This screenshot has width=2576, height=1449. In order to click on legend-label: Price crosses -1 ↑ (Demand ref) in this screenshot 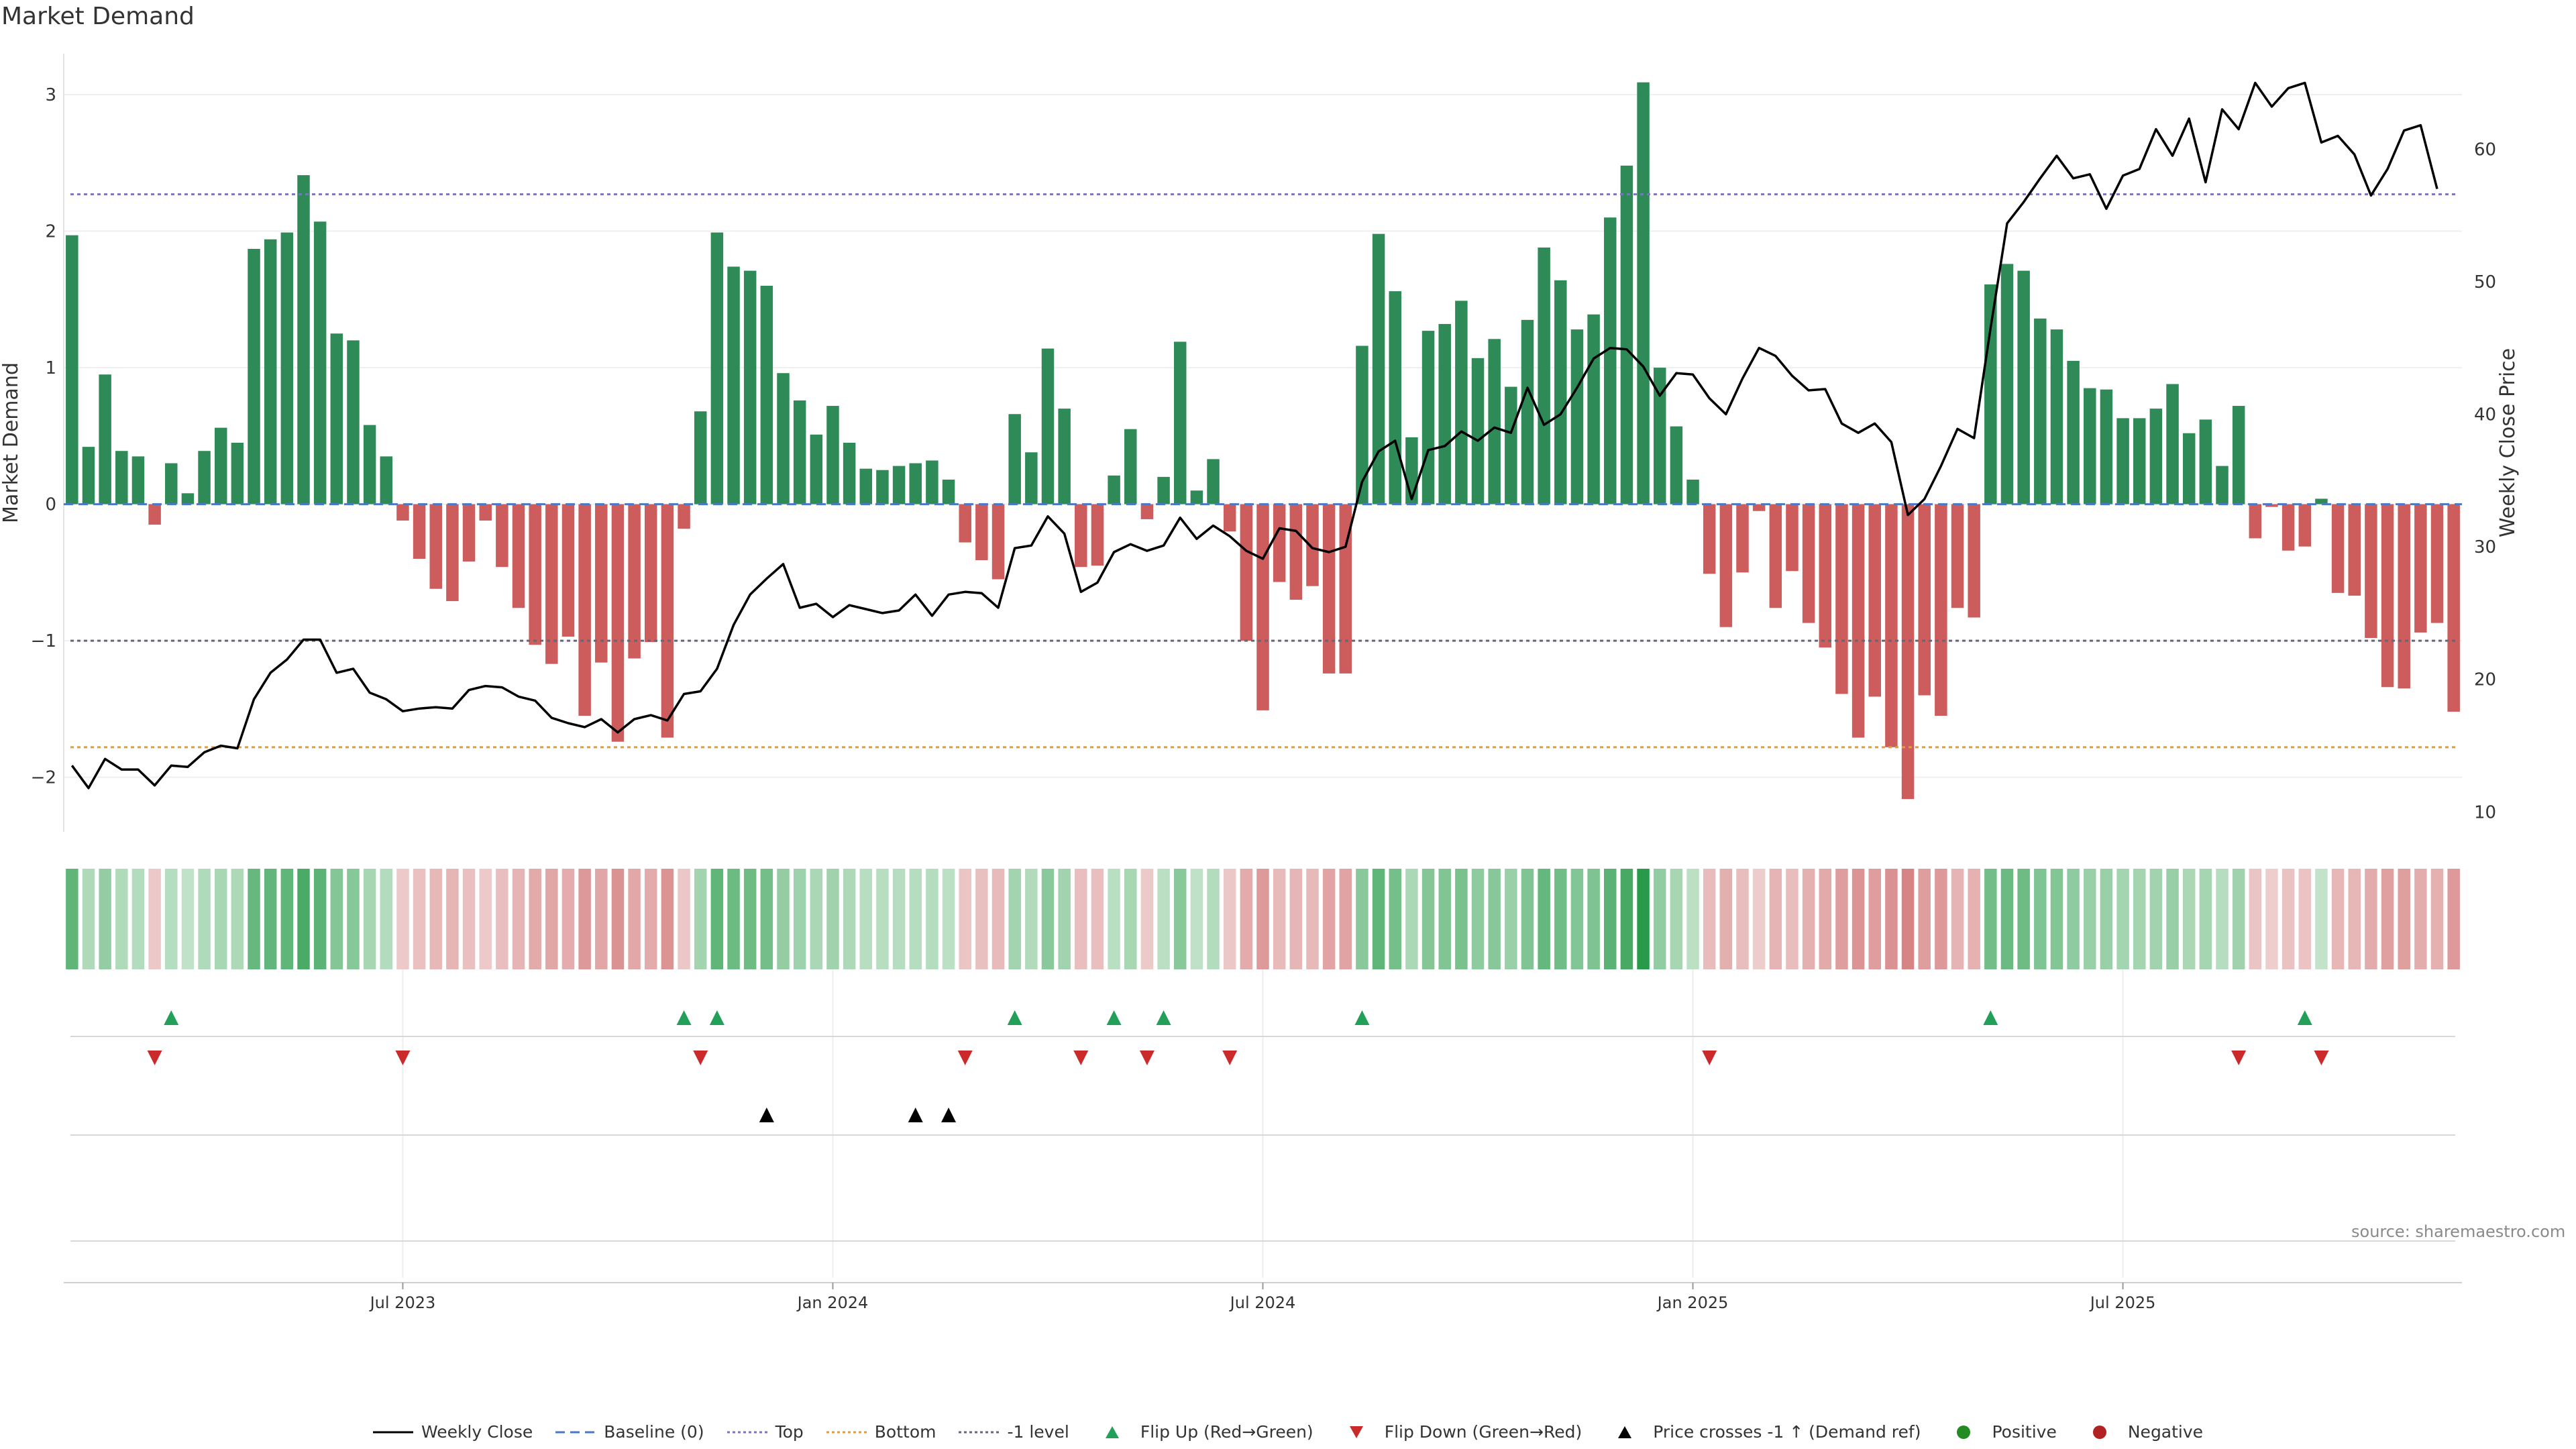, I will do `click(1787, 1432)`.